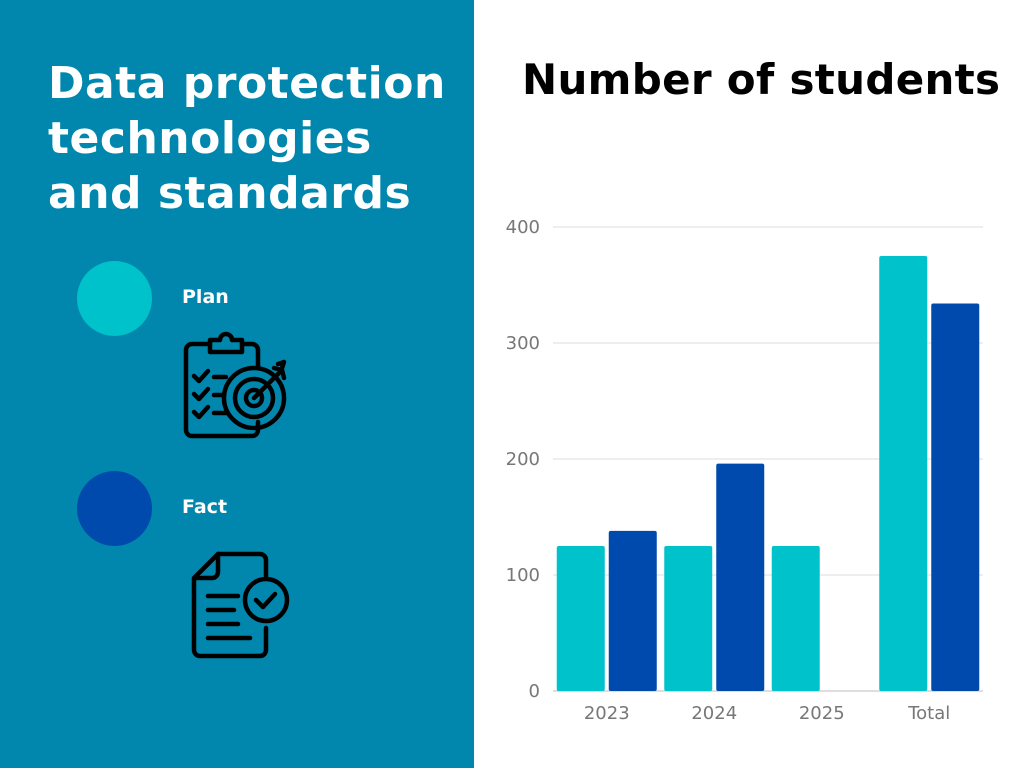 The width and height of the screenshot is (1024, 768). I want to click on legend-label-plan: Plan, so click(205, 297).